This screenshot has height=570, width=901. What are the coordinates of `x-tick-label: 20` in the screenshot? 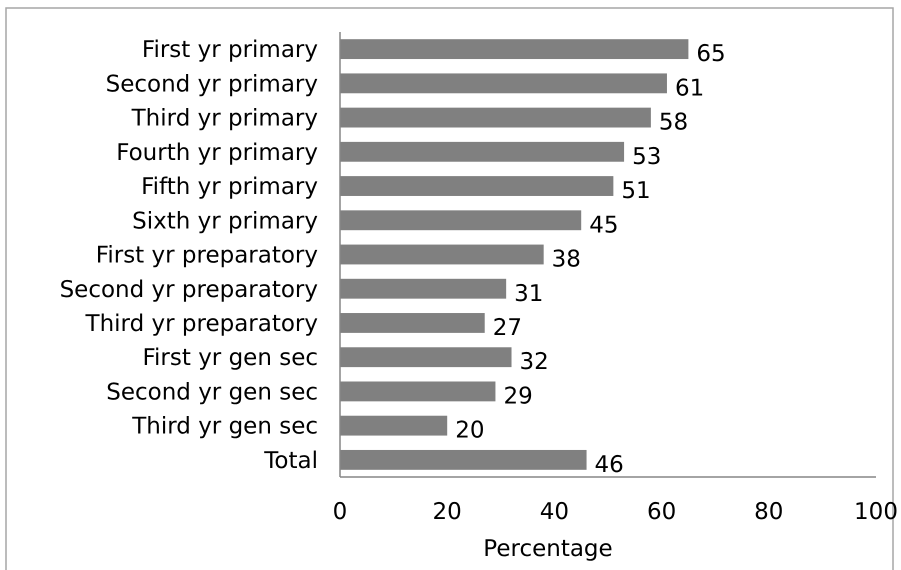 It's located at (447, 512).